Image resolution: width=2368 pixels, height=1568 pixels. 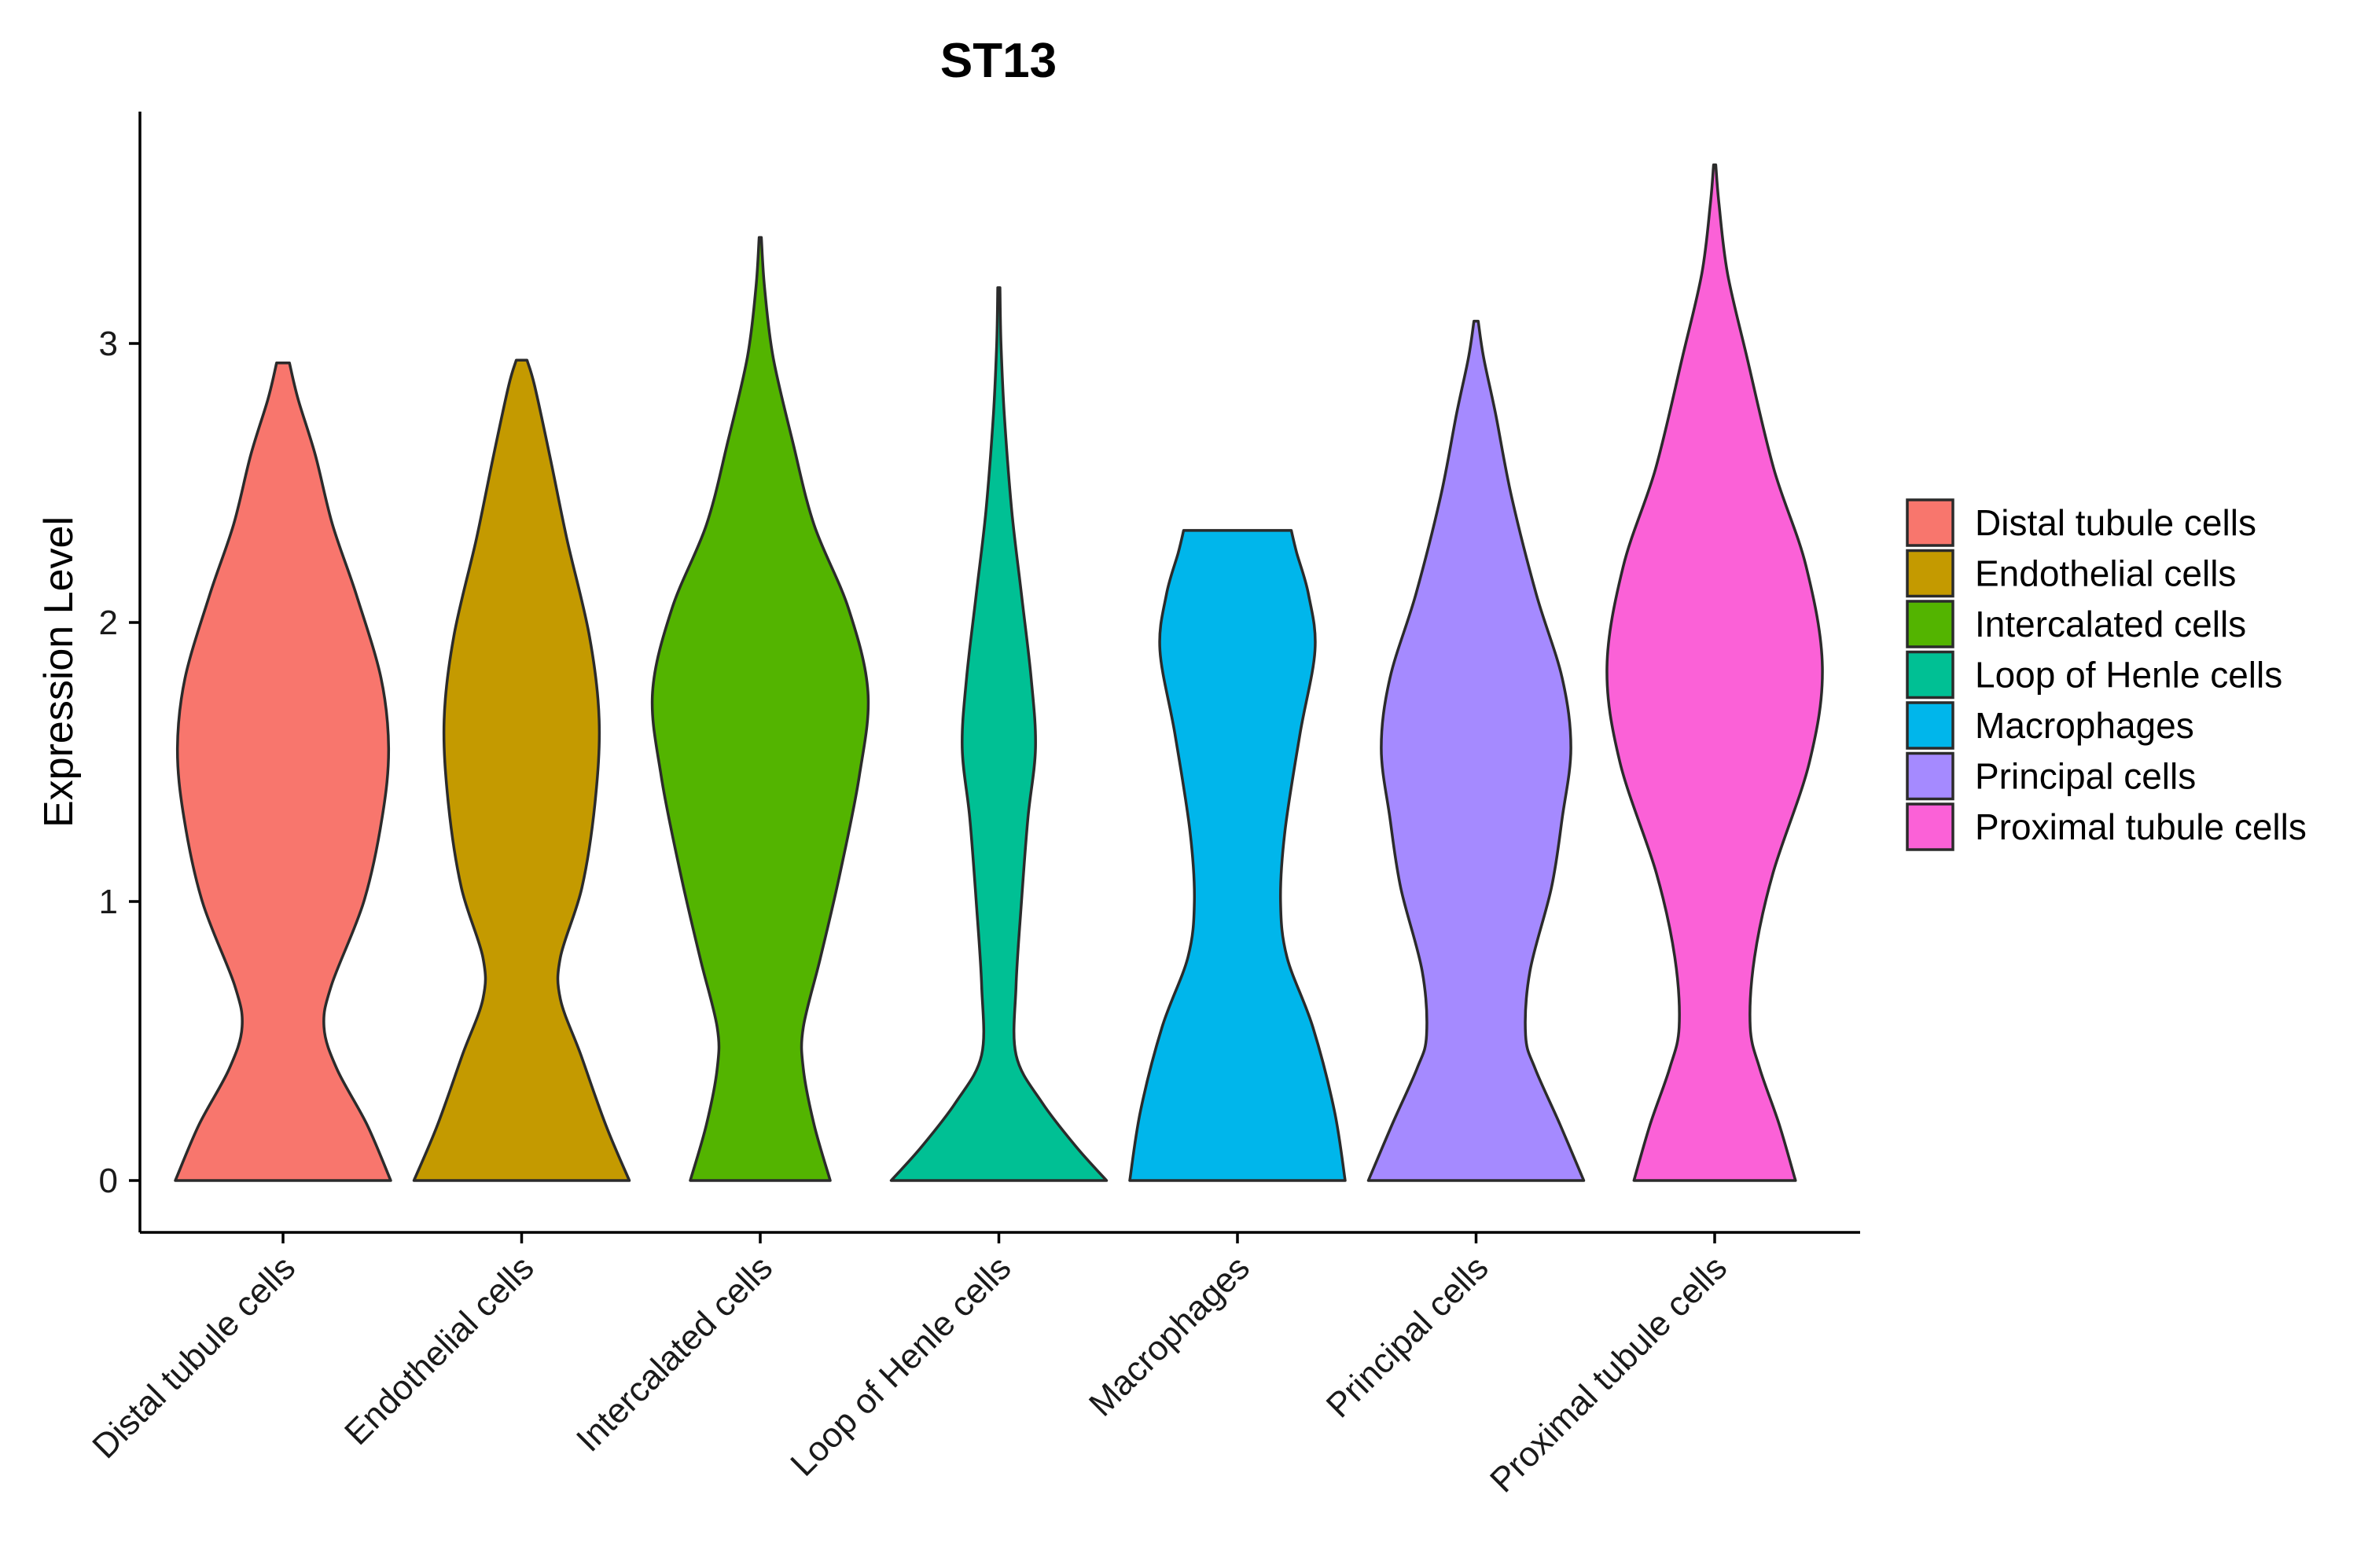 What do you see at coordinates (1930, 826) in the screenshot?
I see `legend-key-proximal-tubule-cells` at bounding box center [1930, 826].